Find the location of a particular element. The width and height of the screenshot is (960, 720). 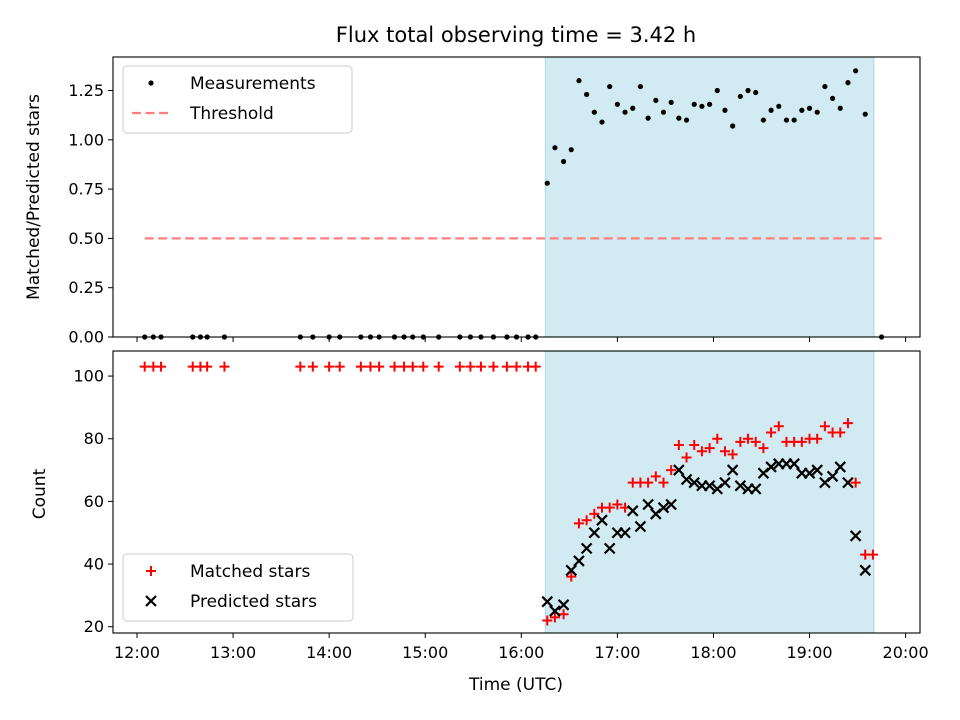

legend-measurements-marker is located at coordinates (151, 83).